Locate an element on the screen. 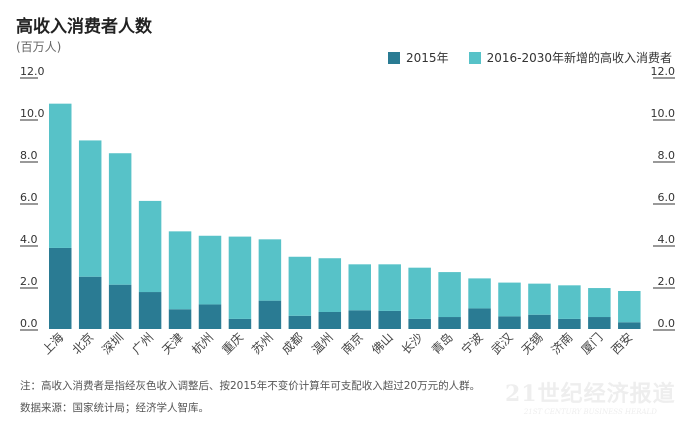 The image size is (700, 426). x-tick-label: 青岛 is located at coordinates (442, 344).